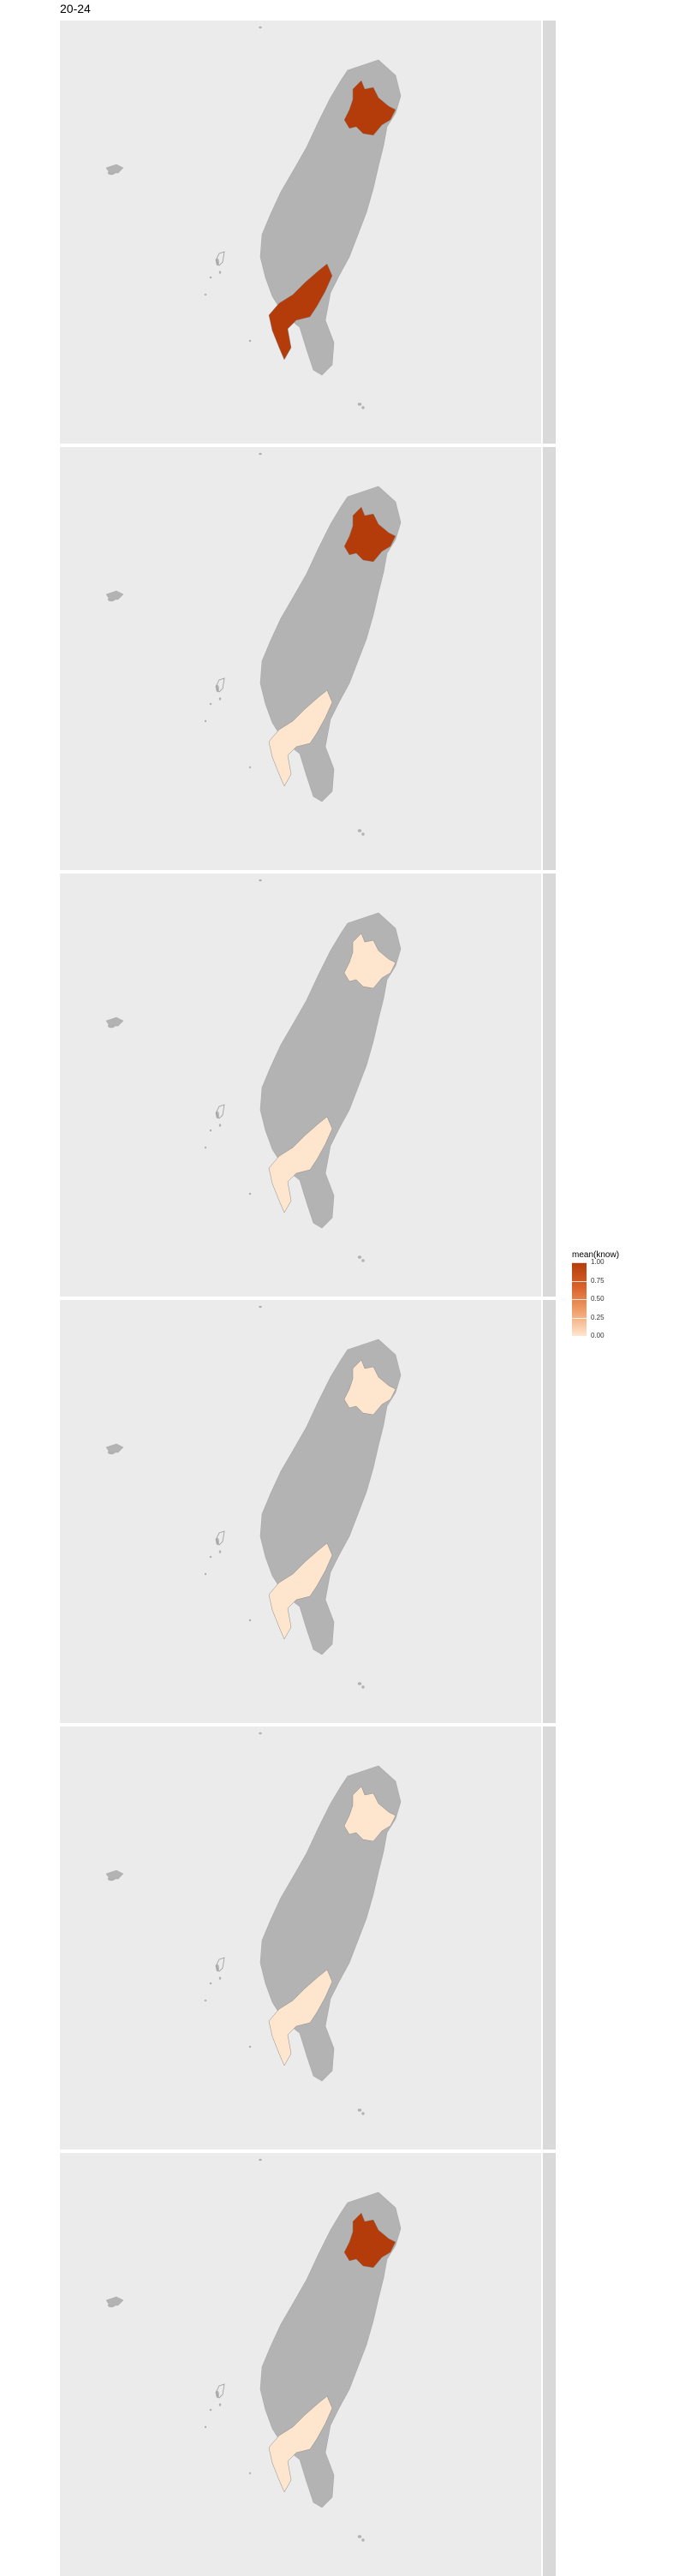 This screenshot has width=685, height=2576. Describe the element at coordinates (623, 1294) in the screenshot. I see `legend: mean(know) 1.00 0.75 0.50 0.25 0.00` at that location.